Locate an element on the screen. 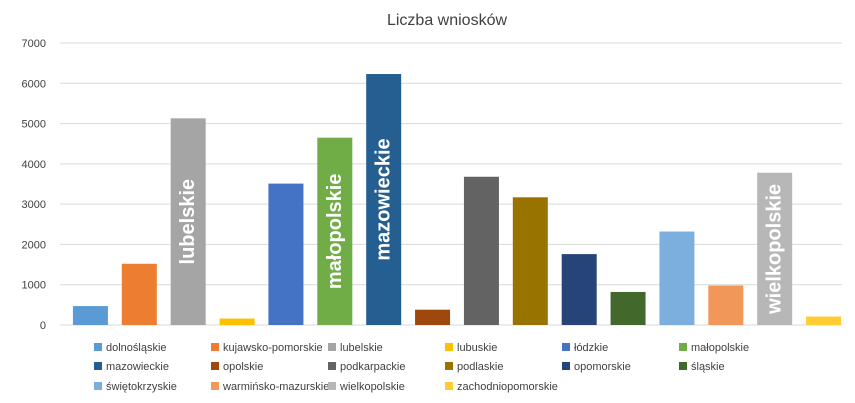 Image resolution: width=855 pixels, height=403 pixels. legend-label: lubelskie is located at coordinates (361, 348).